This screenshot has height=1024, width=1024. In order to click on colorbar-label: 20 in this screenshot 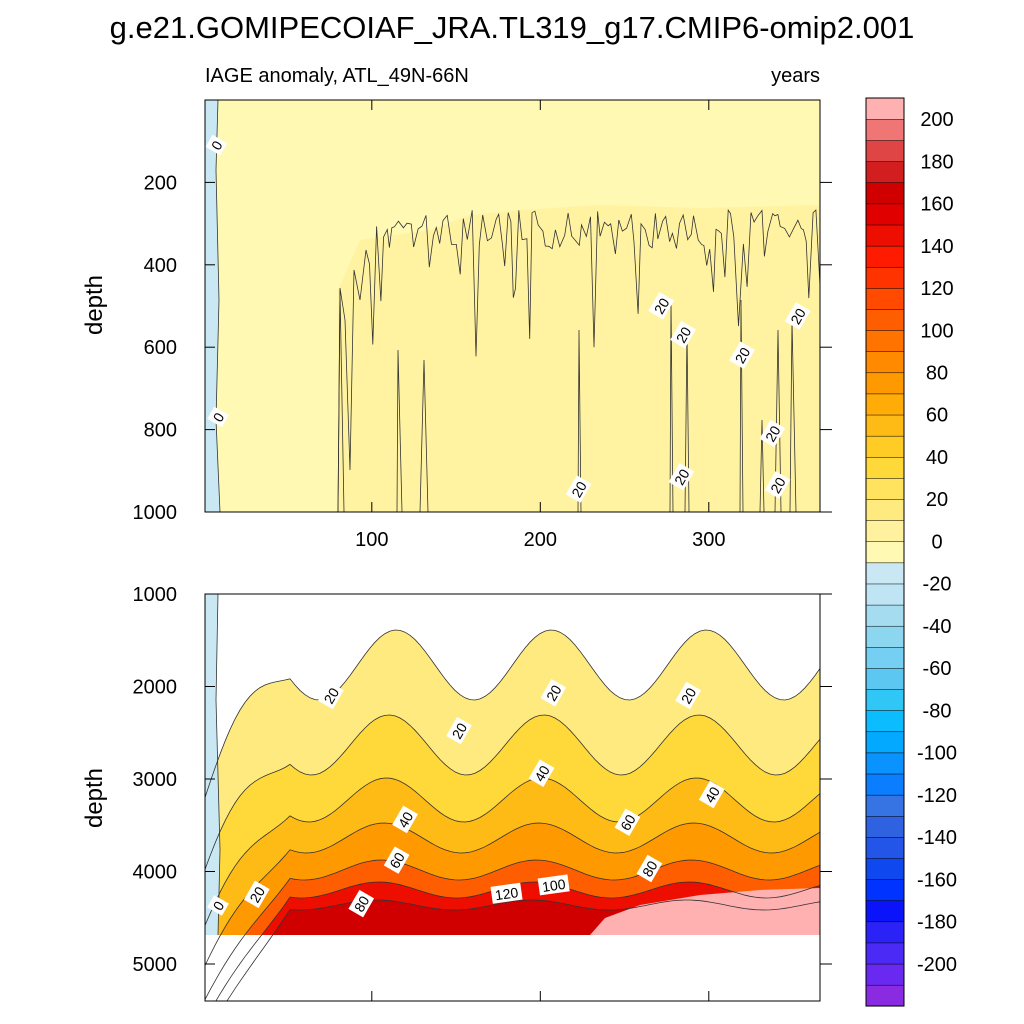, I will do `click(937, 500)`.